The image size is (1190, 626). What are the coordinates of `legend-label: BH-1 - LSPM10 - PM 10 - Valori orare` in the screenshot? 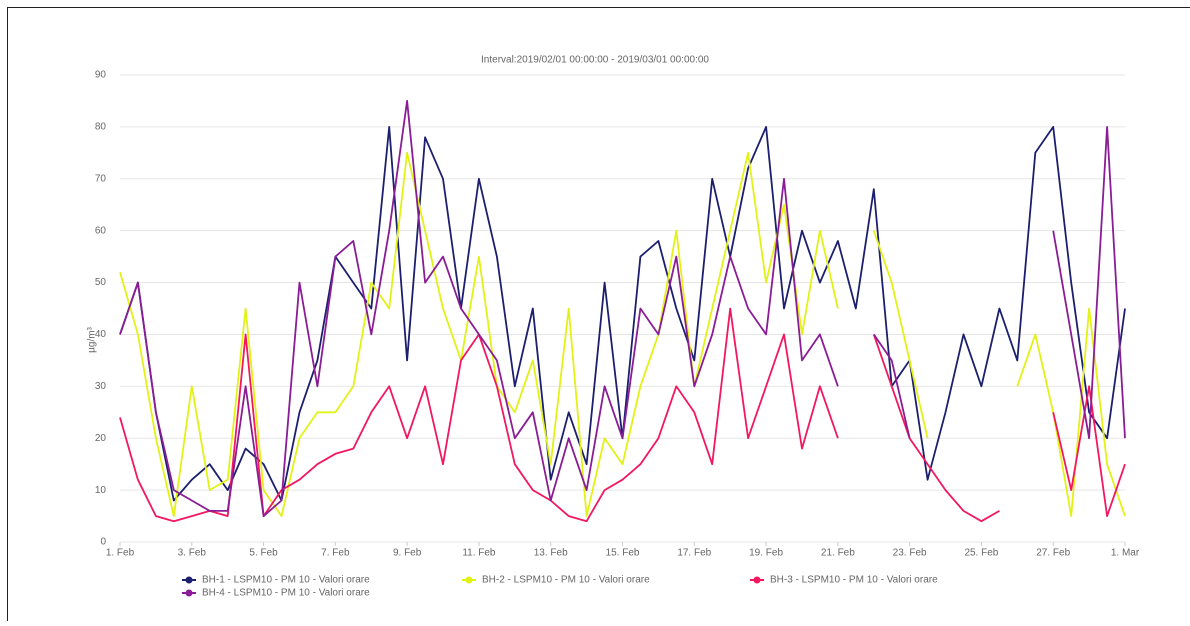 It's located at (286, 580).